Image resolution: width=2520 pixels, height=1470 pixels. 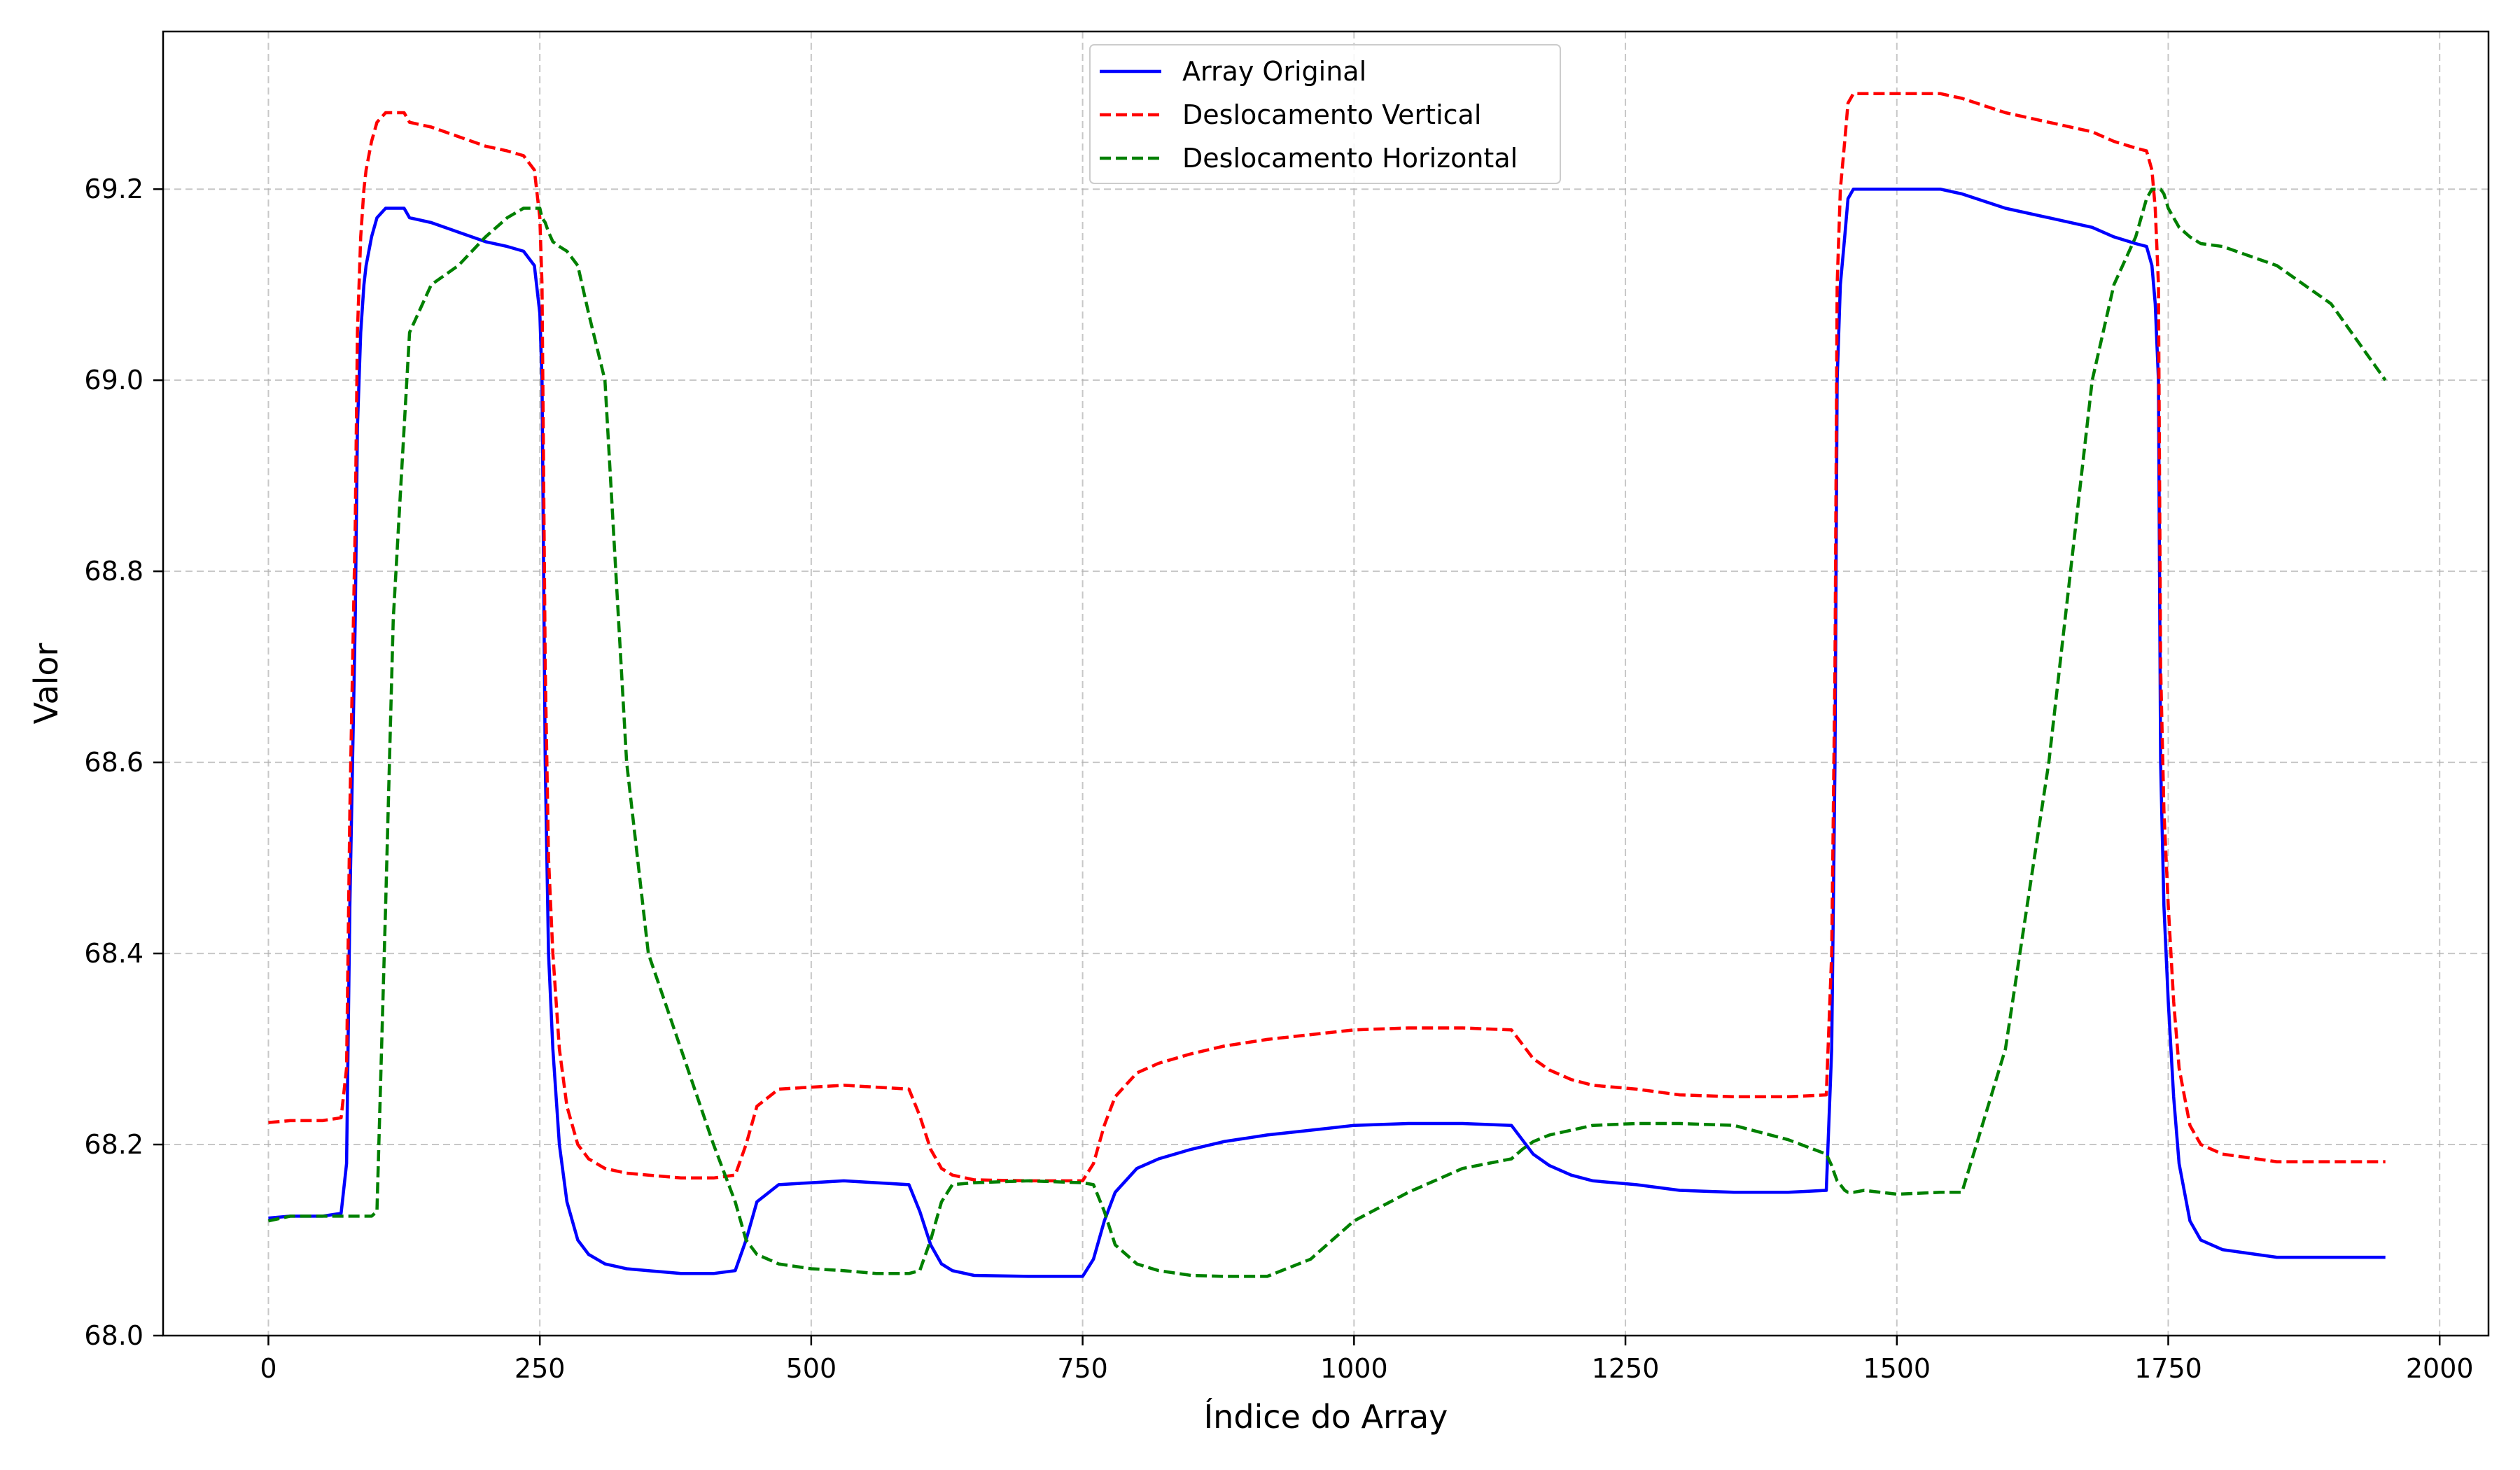 What do you see at coordinates (2440, 1368) in the screenshot?
I see `x-tick-label: 2000` at bounding box center [2440, 1368].